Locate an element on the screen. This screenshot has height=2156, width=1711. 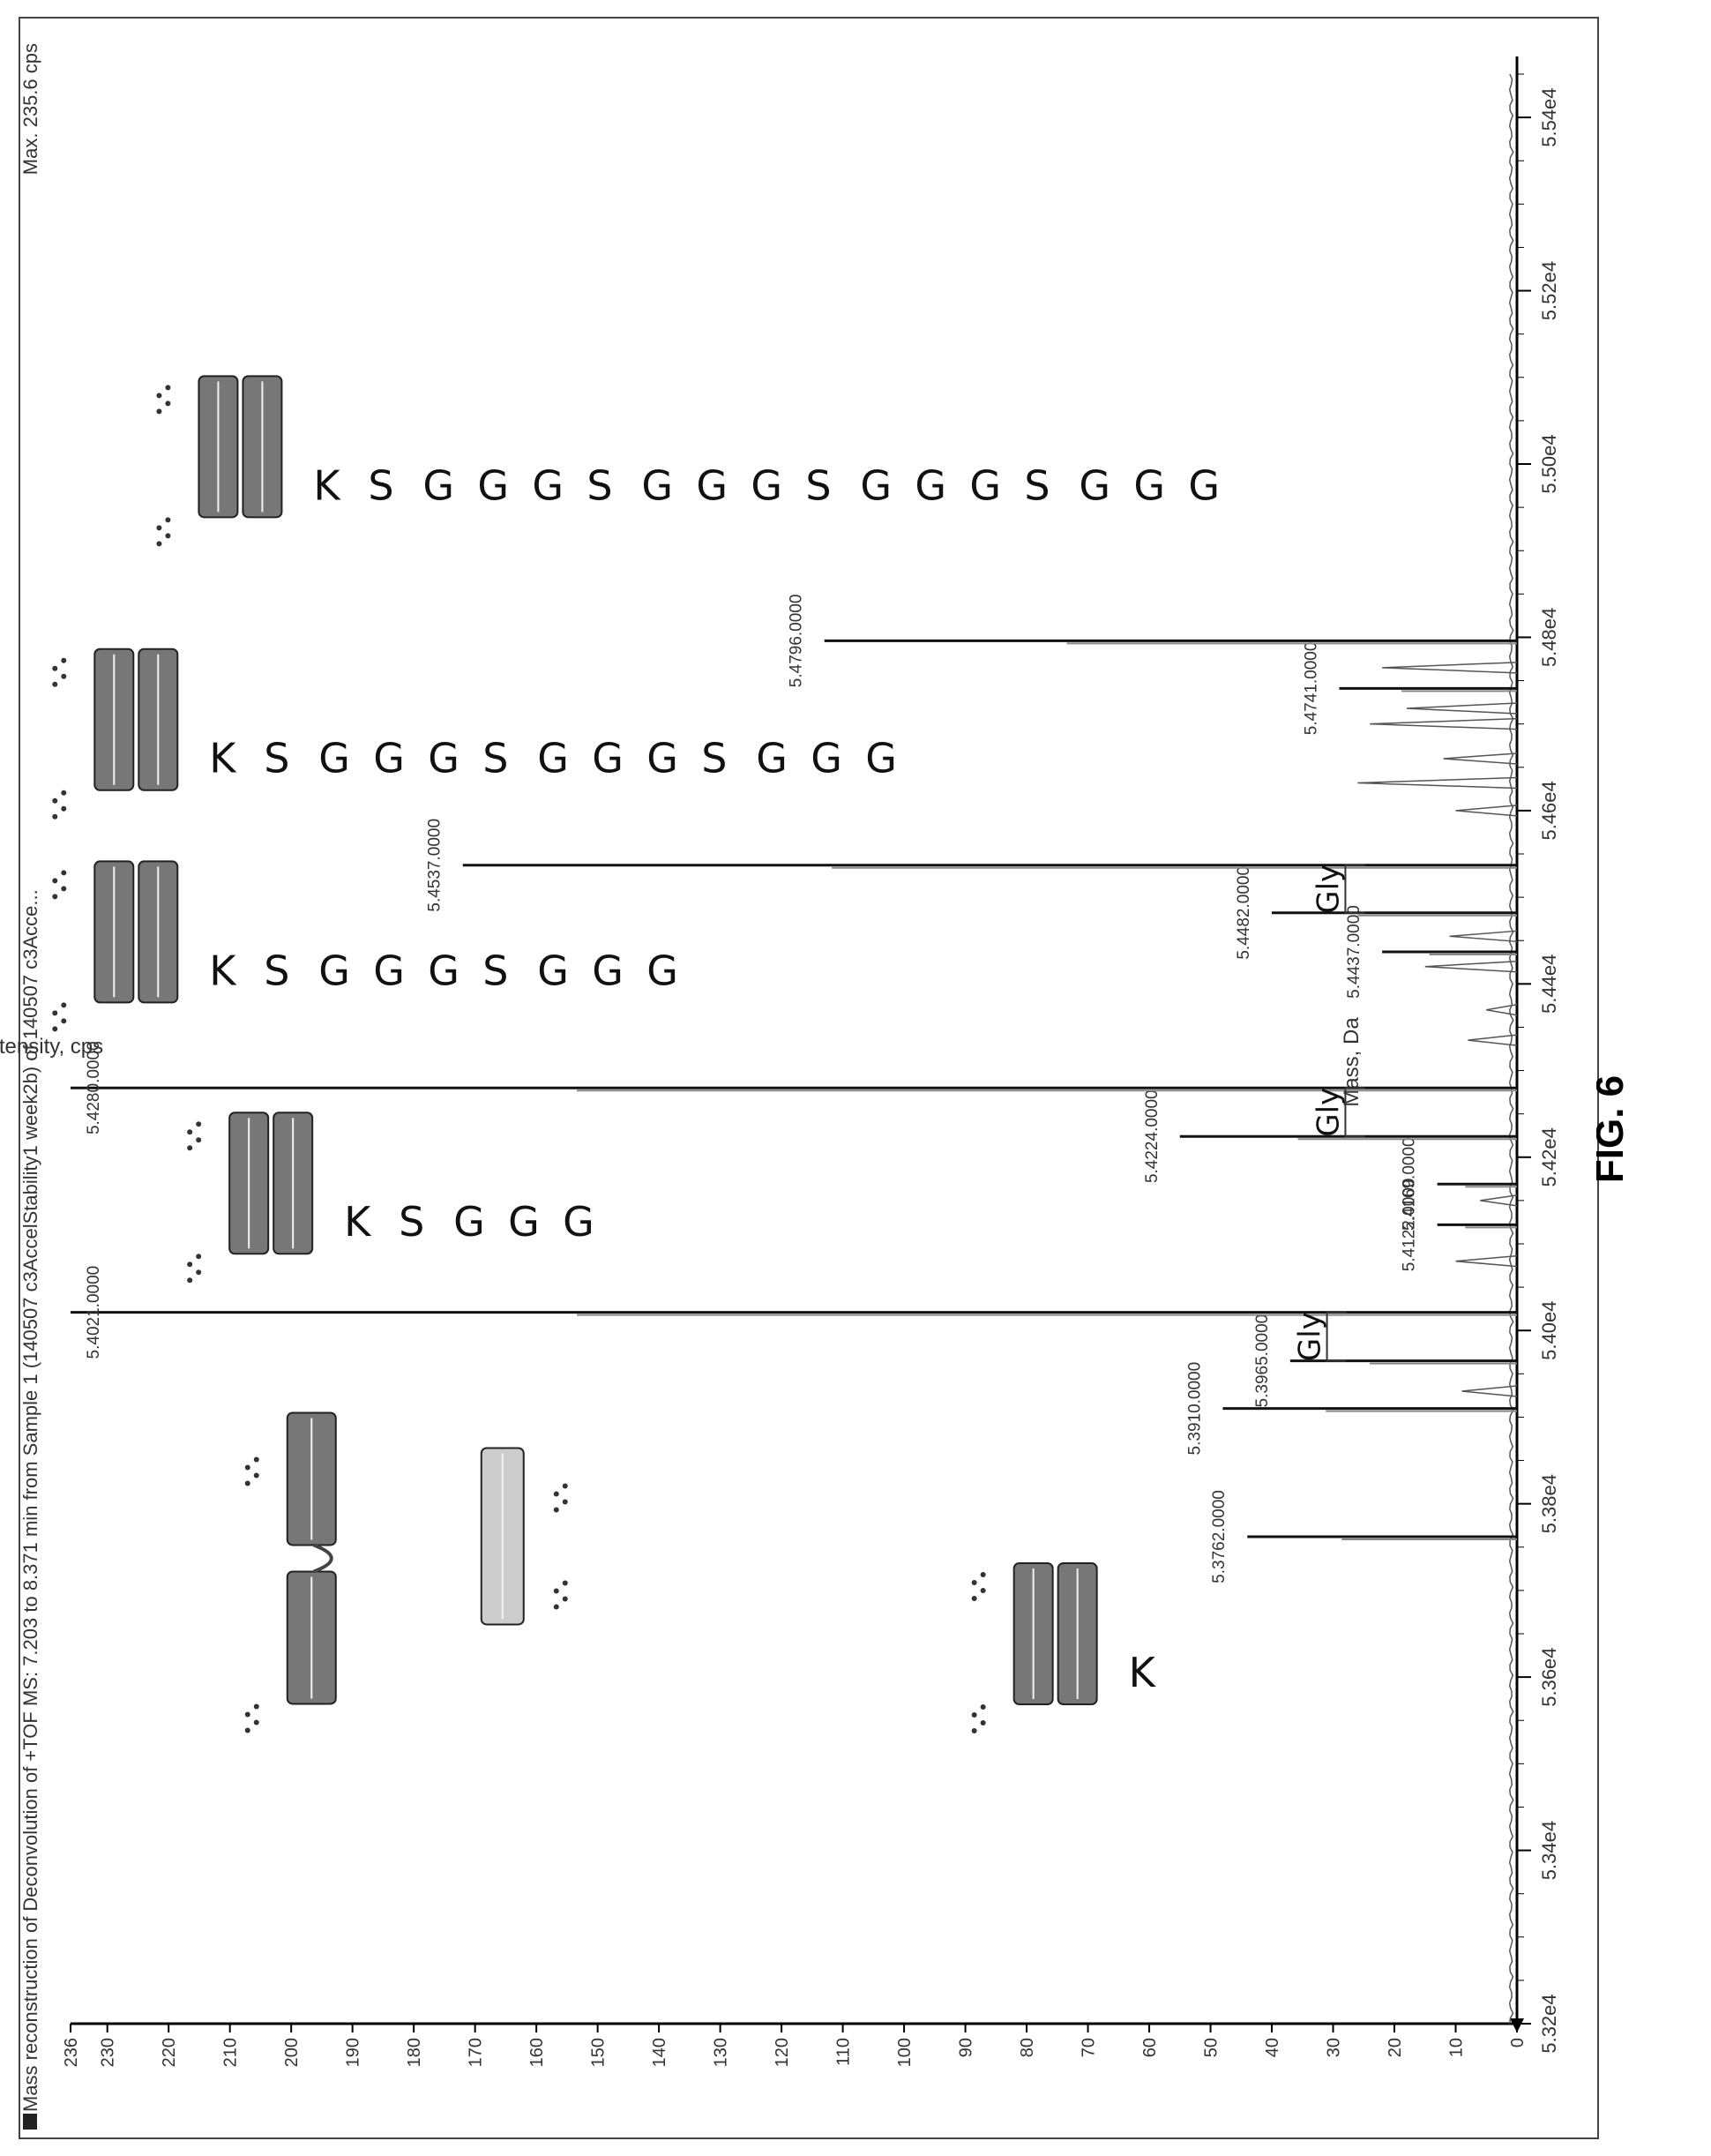
residue-letter: K is located at coordinates (1143, 1673).